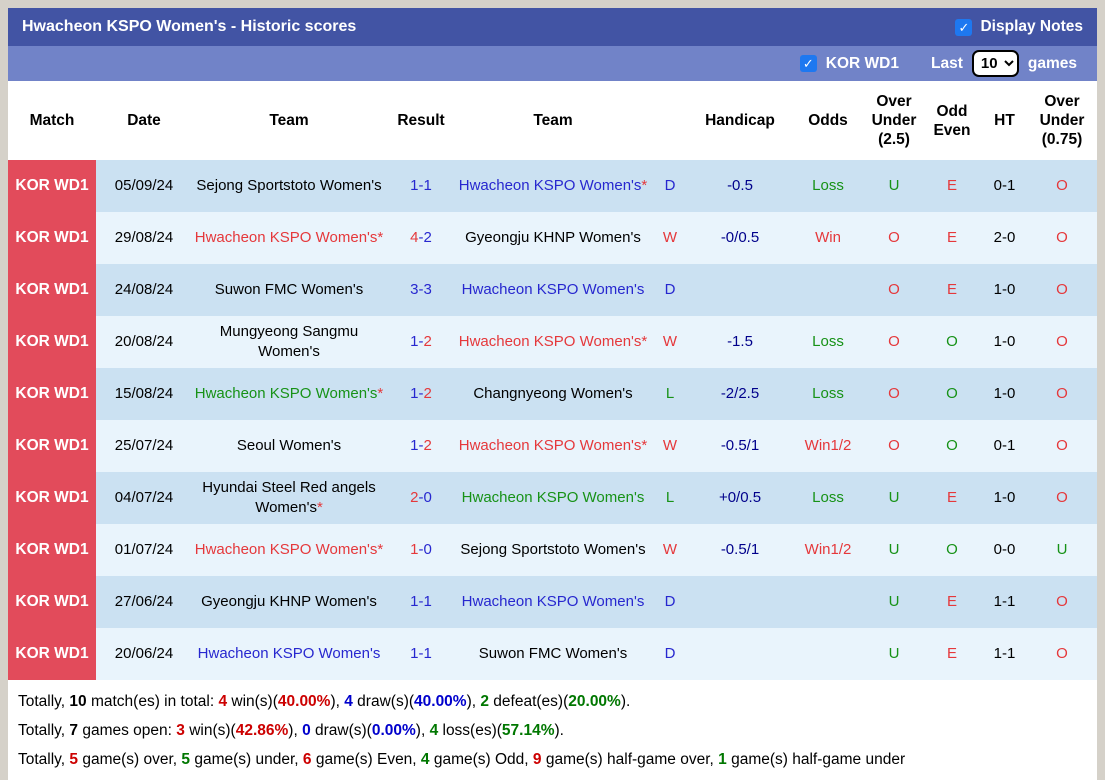  What do you see at coordinates (740, 120) in the screenshot?
I see `column-header: Handicap` at bounding box center [740, 120].